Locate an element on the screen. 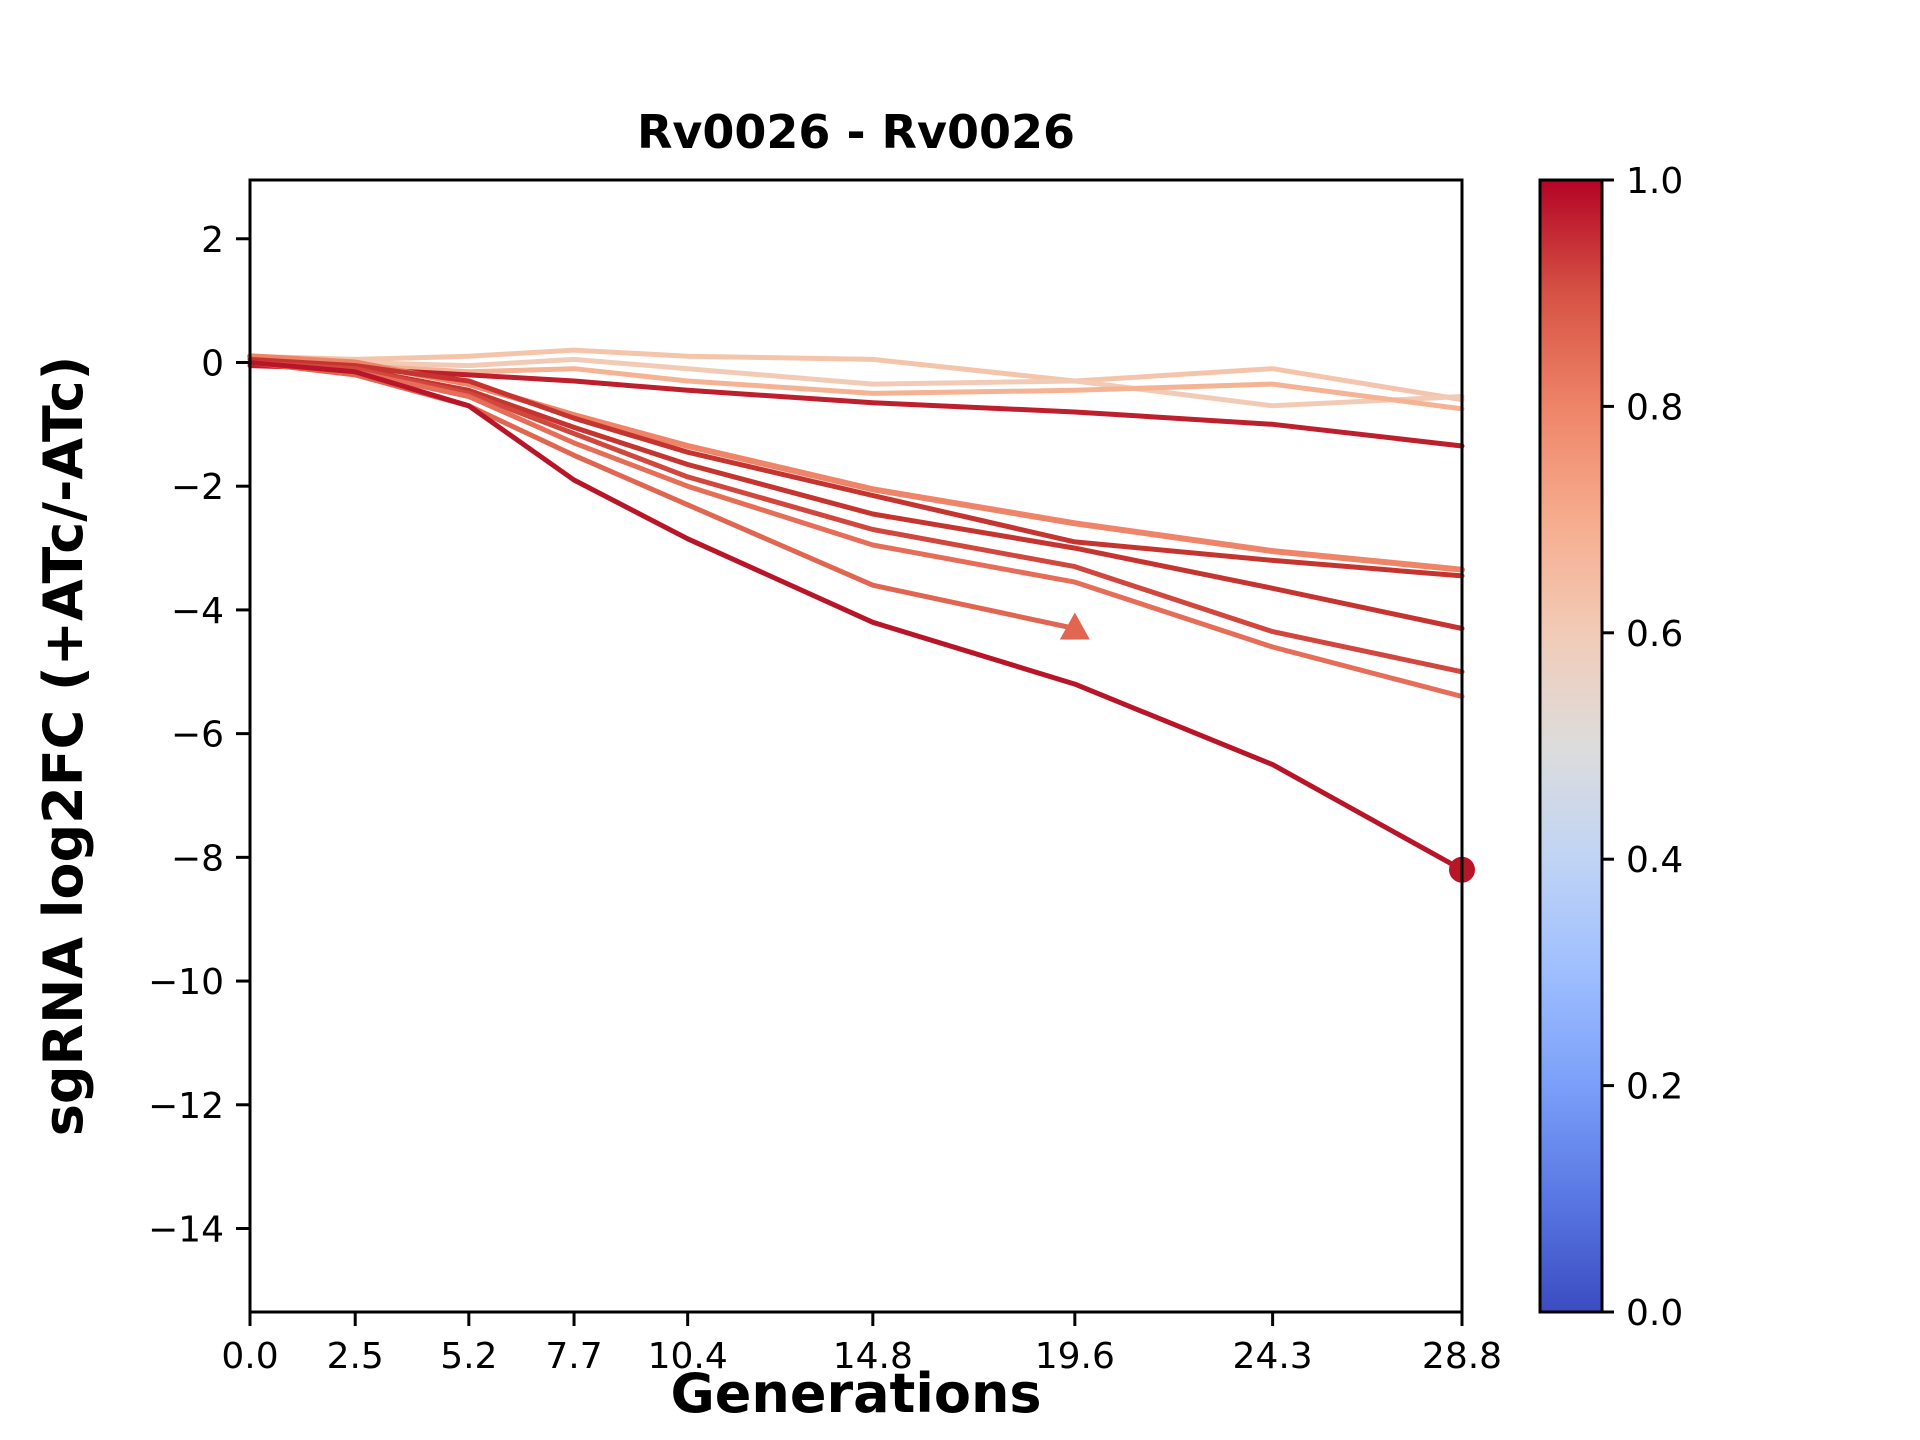  x-tick-label: 24.3 is located at coordinates (1273, 1356).